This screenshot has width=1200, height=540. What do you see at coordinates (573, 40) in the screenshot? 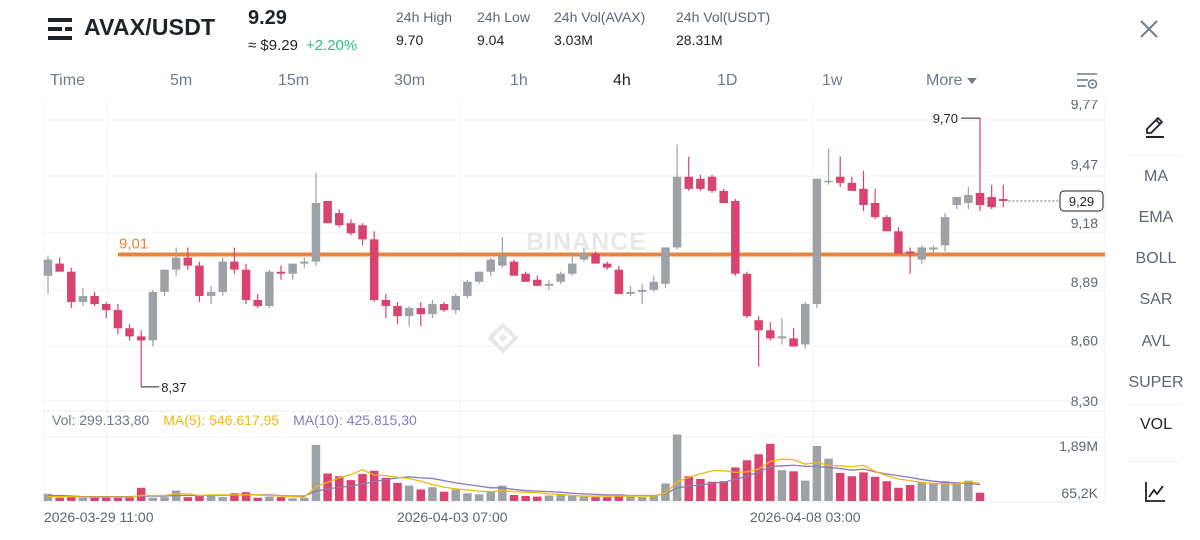
I see `stat-value-24h-vol-avax: 3.03M` at bounding box center [573, 40].